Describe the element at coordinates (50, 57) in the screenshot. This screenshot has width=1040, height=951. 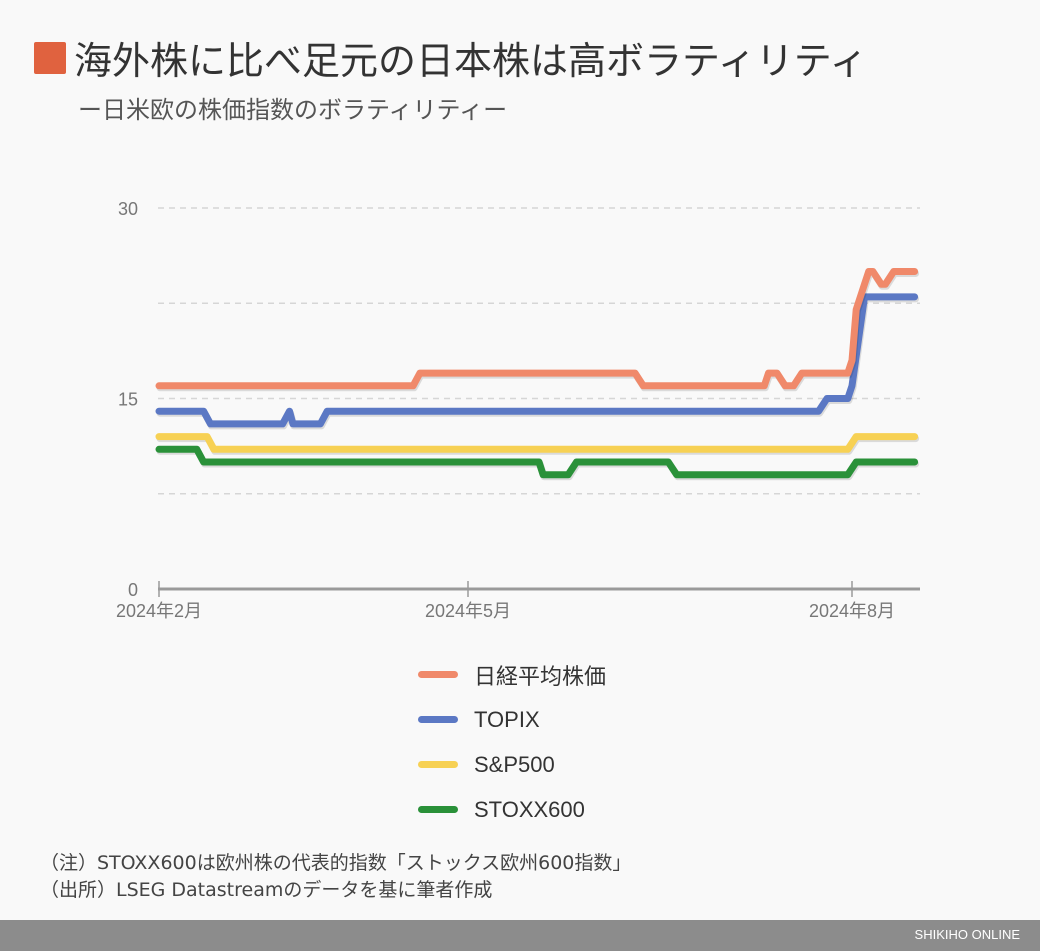
I see `title-marker` at that location.